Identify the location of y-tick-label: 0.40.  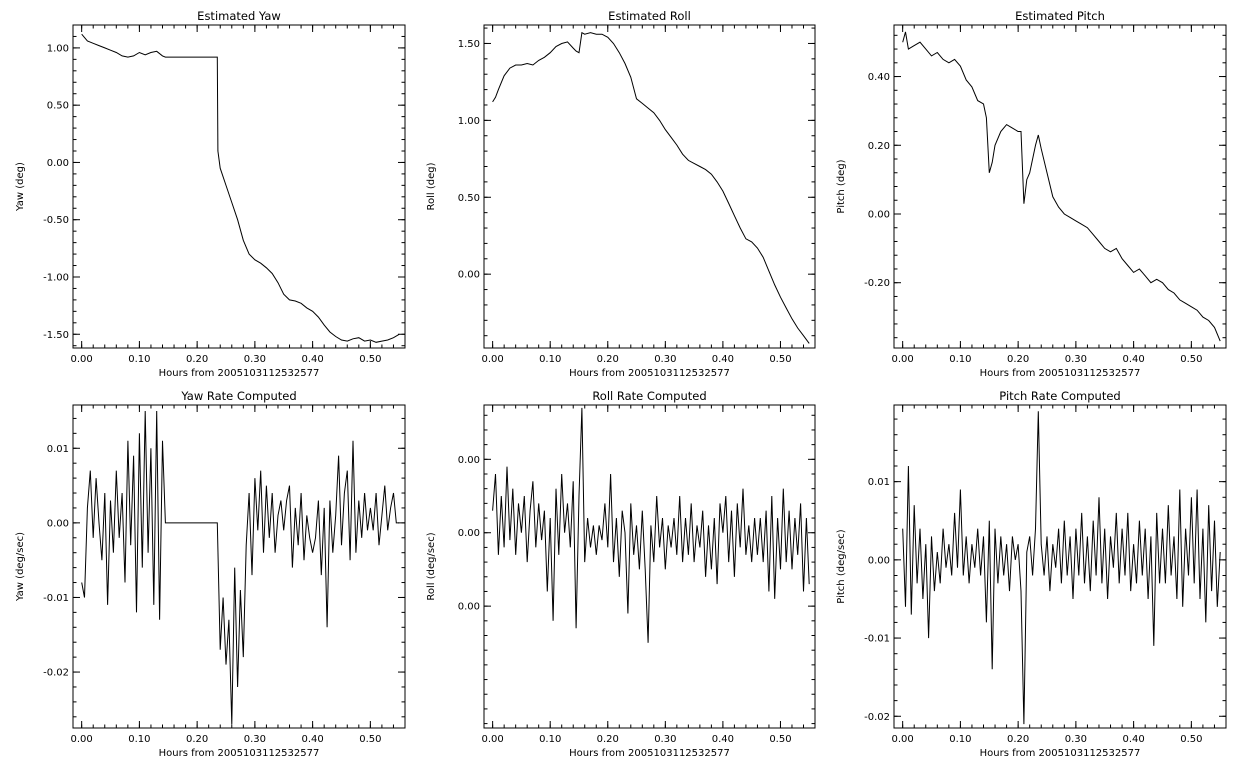
(879, 77).